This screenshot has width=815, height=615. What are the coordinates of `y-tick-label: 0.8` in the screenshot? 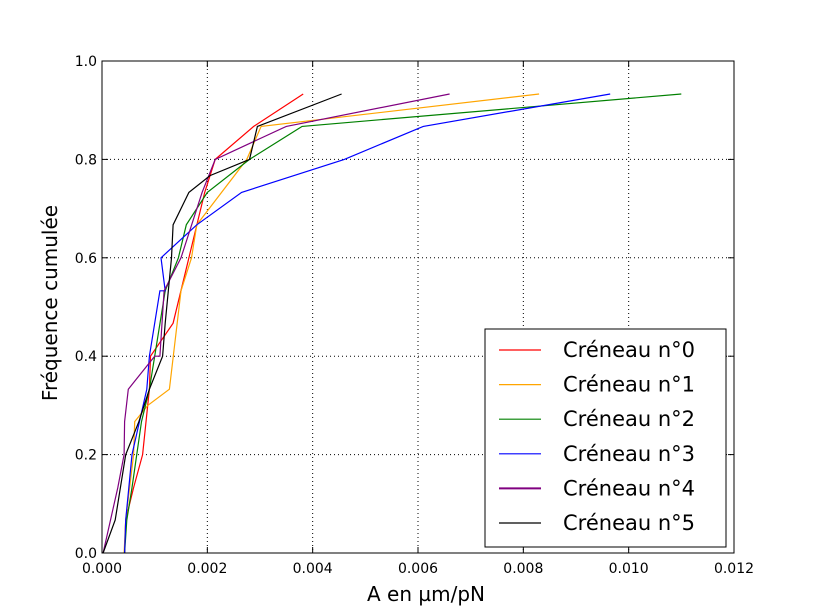 It's located at (86, 160).